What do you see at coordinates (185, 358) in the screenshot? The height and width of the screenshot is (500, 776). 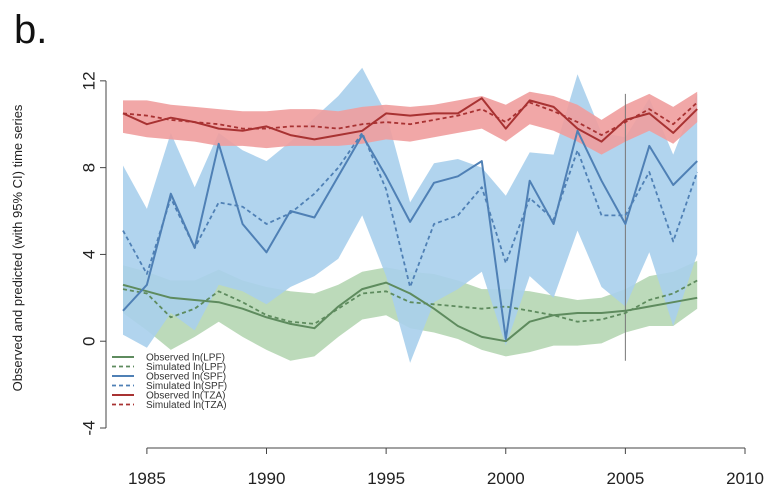 I see `legend-label-1: Observed ln(LPF)` at bounding box center [185, 358].